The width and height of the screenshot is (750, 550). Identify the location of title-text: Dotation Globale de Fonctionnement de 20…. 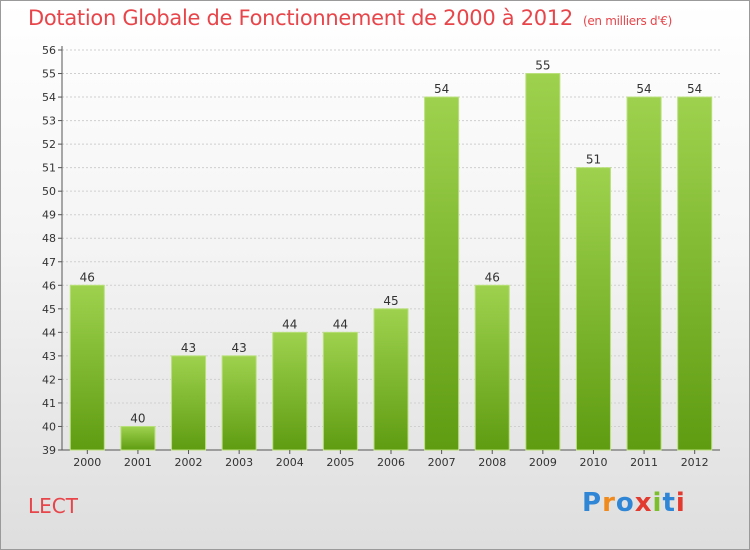
(300, 18).